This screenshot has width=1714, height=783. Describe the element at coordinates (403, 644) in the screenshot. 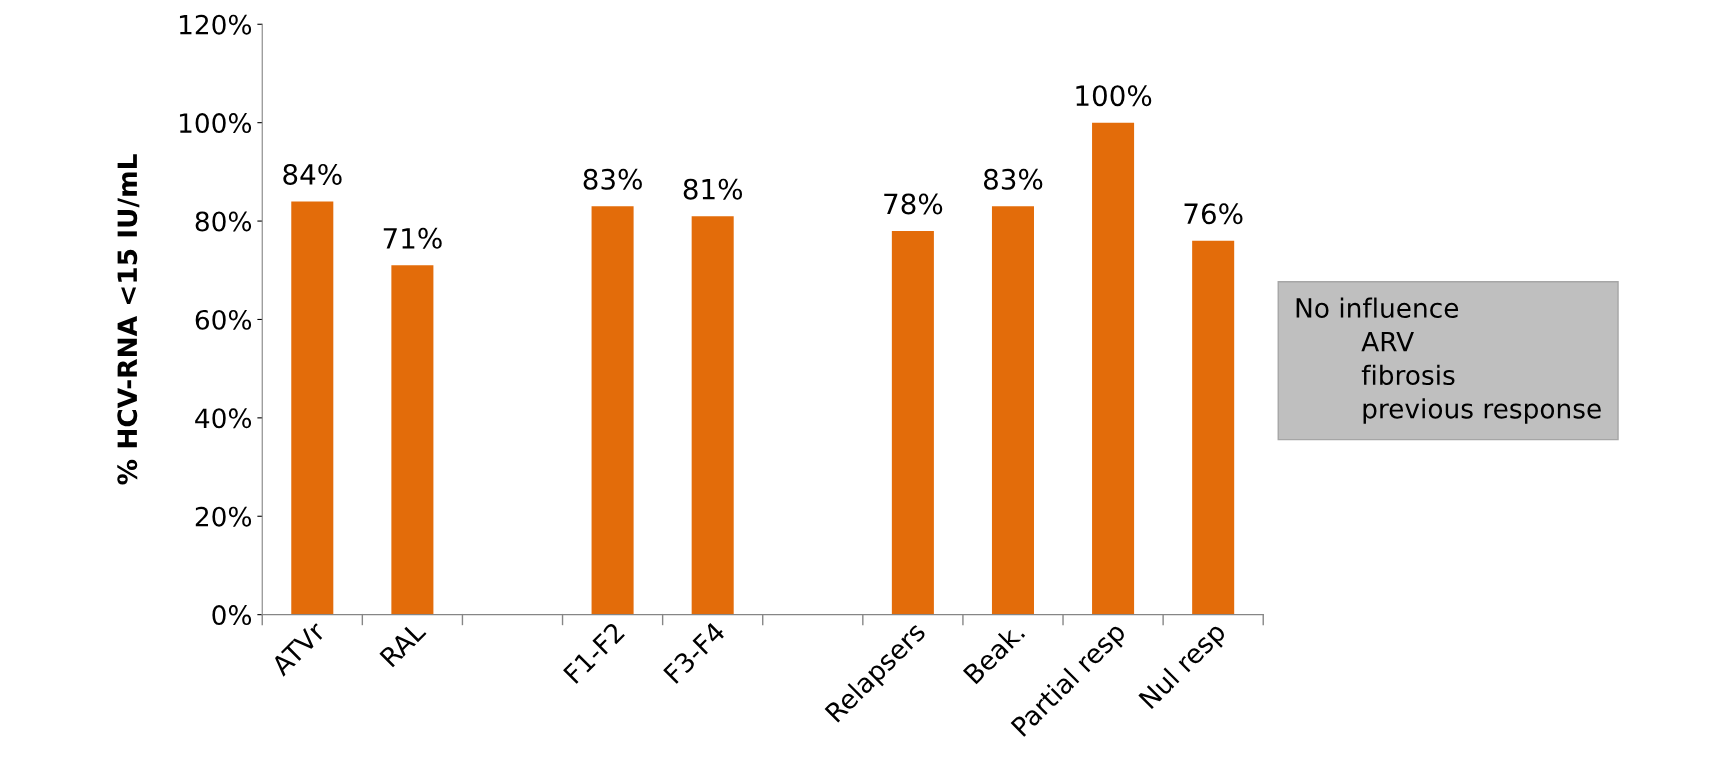

I see `x-tick-label: RAL` at that location.